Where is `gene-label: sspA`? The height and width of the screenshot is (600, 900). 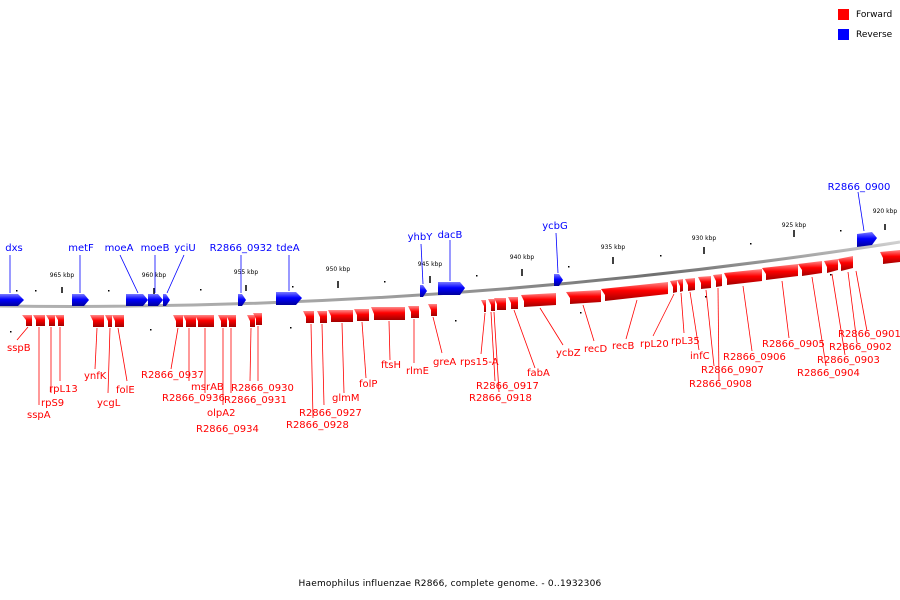
gene-label: sspA is located at coordinates (39, 415).